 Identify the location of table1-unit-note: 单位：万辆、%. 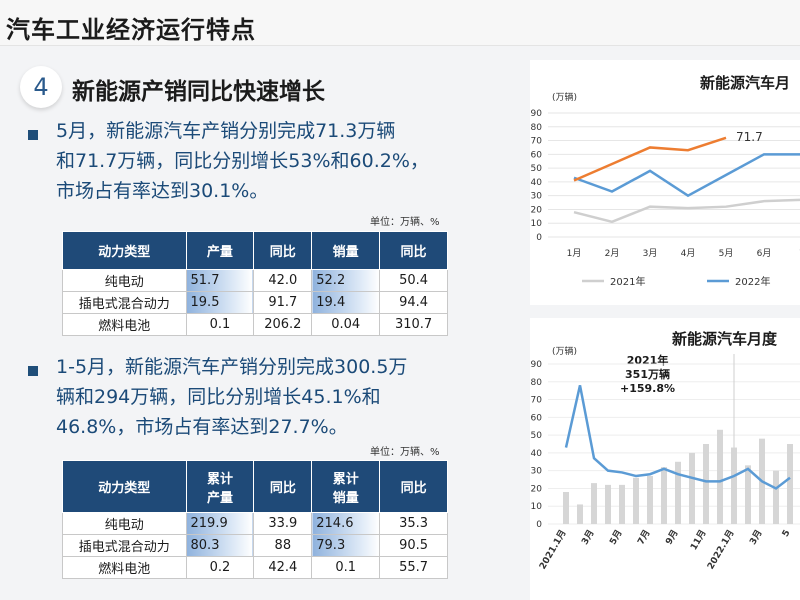
(405, 222).